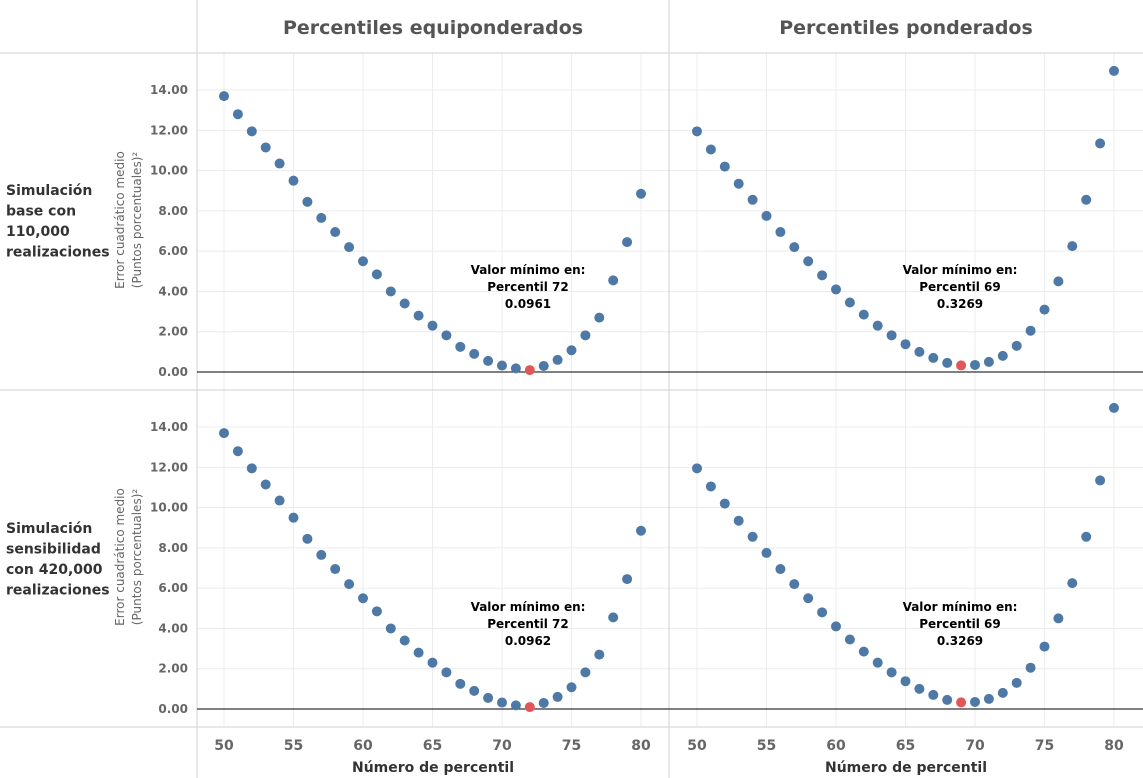  Describe the element at coordinates (41, 212) in the screenshot. I see `row-label-line: base con` at that location.